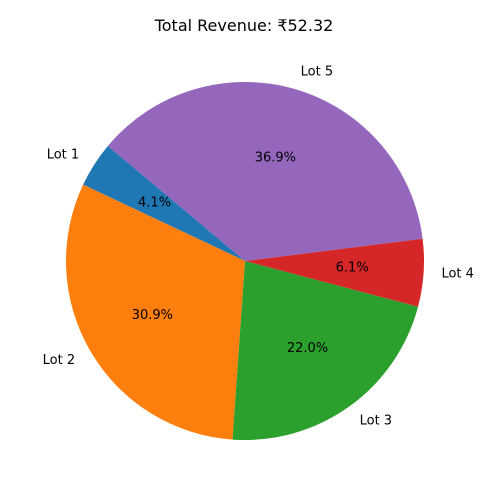 The width and height of the screenshot is (500, 500). What do you see at coordinates (244, 25) in the screenshot?
I see `chart-title: Total Revenue: ₹52.32` at bounding box center [244, 25].